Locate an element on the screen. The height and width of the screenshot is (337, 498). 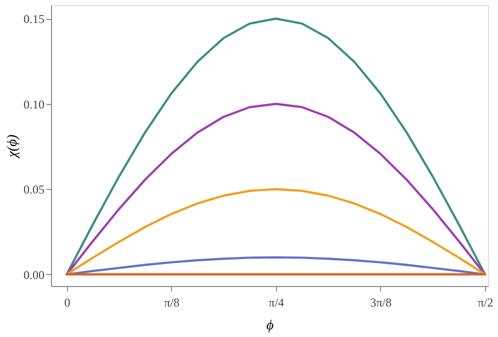
x-axis-title: ϕ is located at coordinates (270, 326).